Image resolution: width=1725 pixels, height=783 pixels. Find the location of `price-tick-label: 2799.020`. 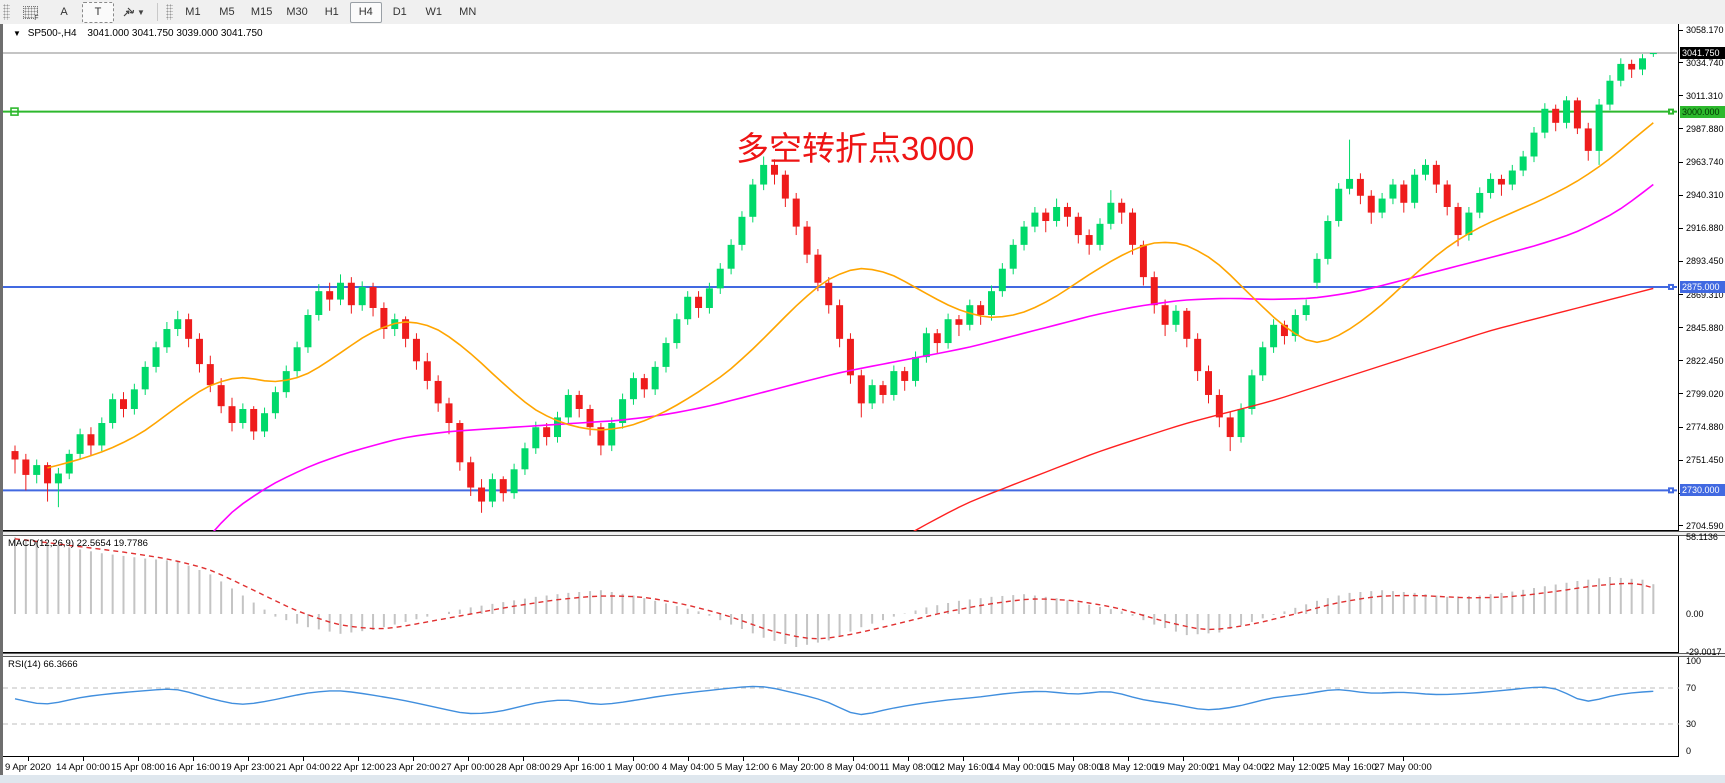

price-tick-label: 2799.020 is located at coordinates (1705, 393).